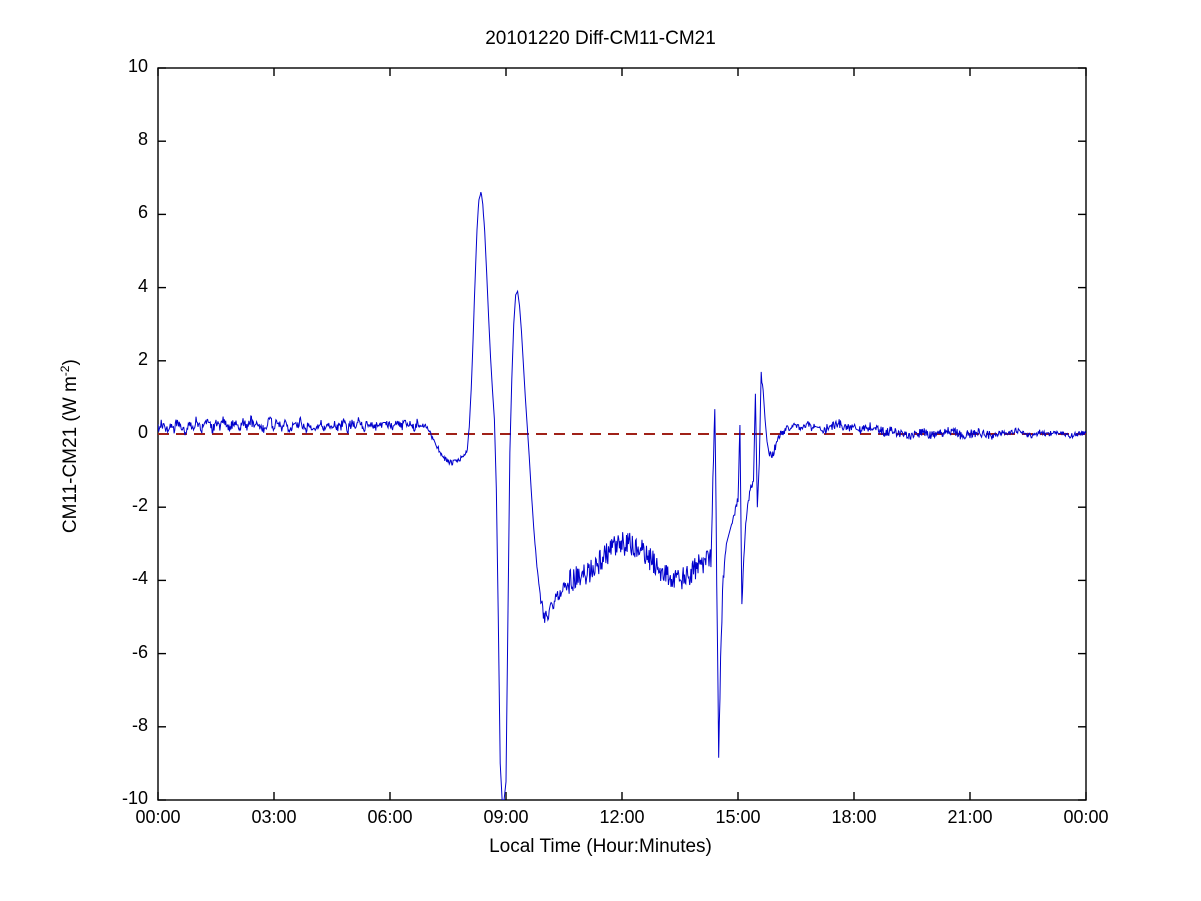  Describe the element at coordinates (142, 432) in the screenshot. I see `y-tick-label: 0` at that location.